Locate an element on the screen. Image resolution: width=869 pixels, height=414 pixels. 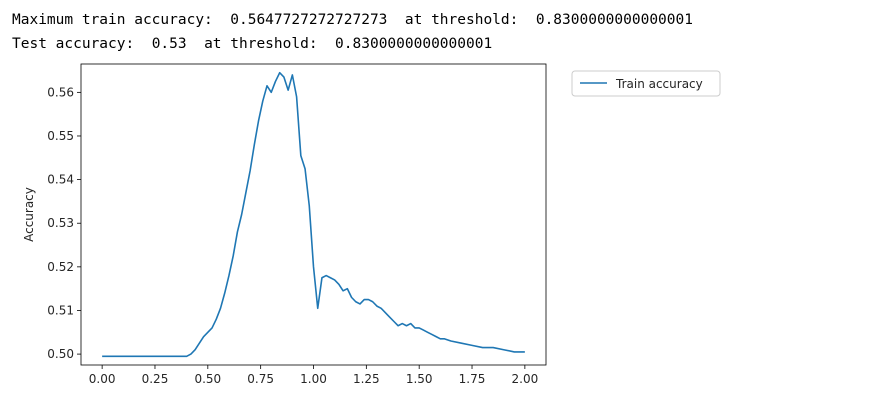
y-tick-label: 0.50 is located at coordinates (60, 354).